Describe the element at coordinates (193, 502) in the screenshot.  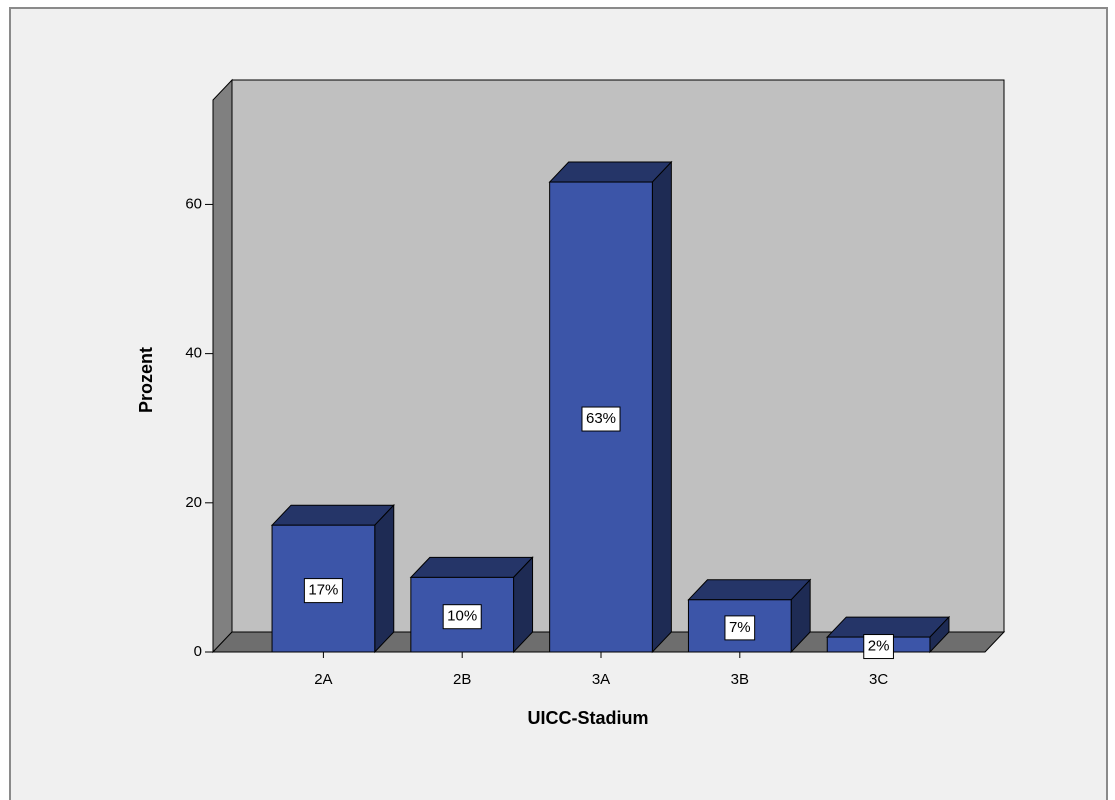
I see `y-tick-label: 20` at that location.